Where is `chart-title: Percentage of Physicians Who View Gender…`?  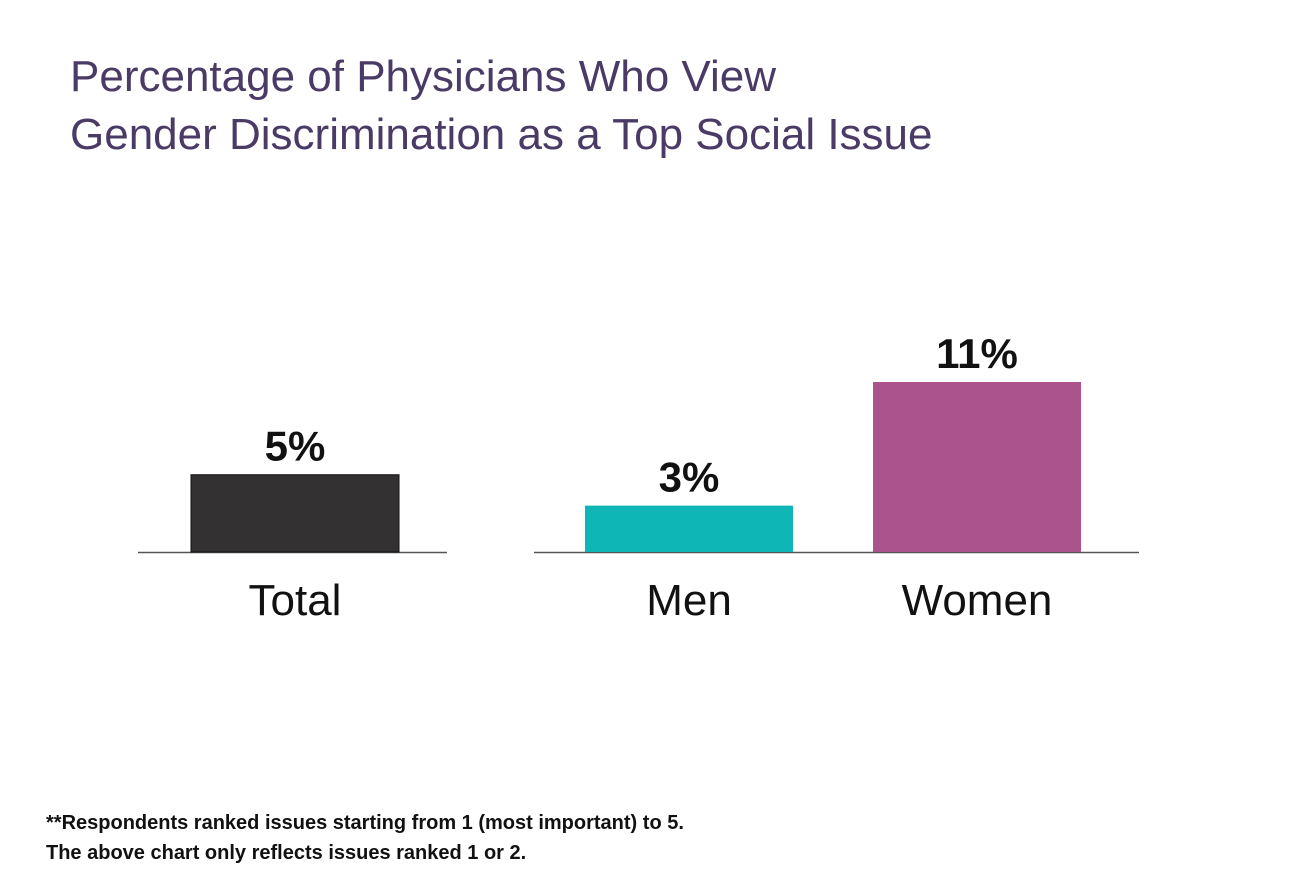
chart-title: Percentage of Physicians Who View Gender… is located at coordinates (501, 106).